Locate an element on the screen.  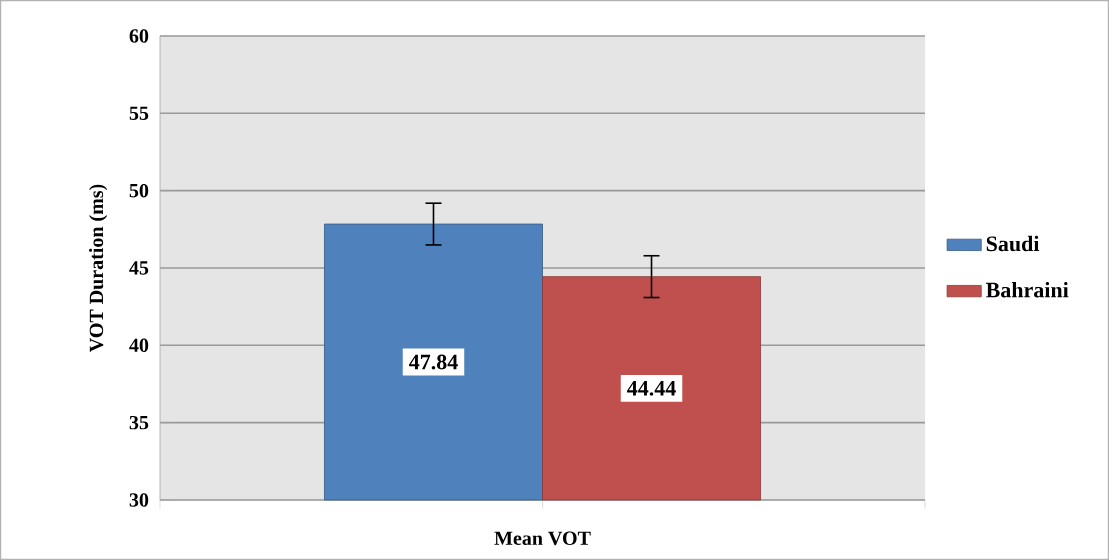
y-tick-label: 45 is located at coordinates (139, 268).